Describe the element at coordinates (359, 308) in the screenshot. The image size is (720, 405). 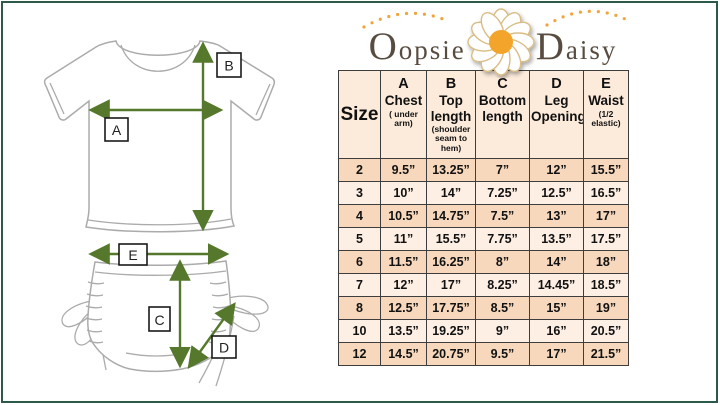
I see `size-cell: 8` at that location.